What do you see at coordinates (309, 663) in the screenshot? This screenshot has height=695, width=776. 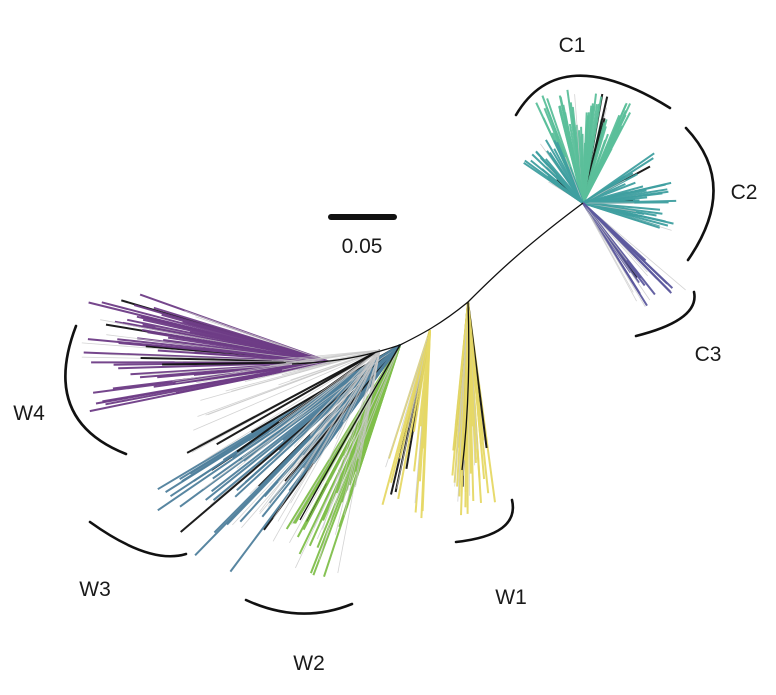 I see `clade-label-w2: W2` at bounding box center [309, 663].